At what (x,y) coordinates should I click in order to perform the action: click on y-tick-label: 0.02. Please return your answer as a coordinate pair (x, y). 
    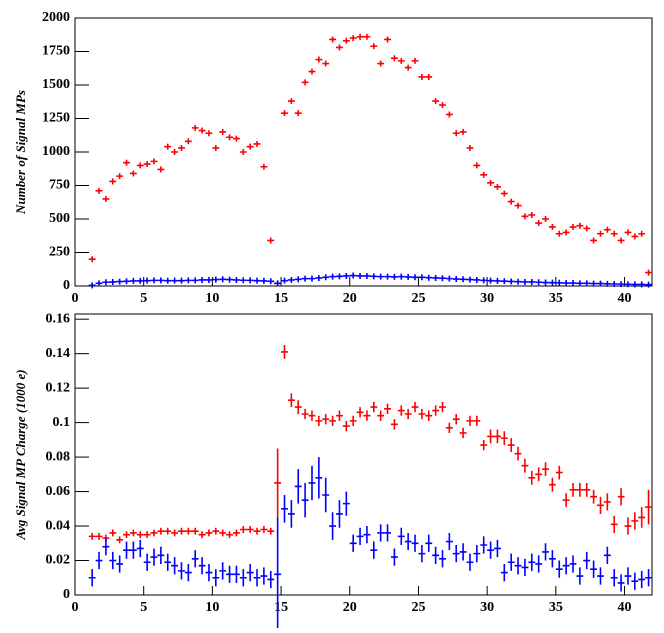
    Looking at the image, I should click on (58, 560).